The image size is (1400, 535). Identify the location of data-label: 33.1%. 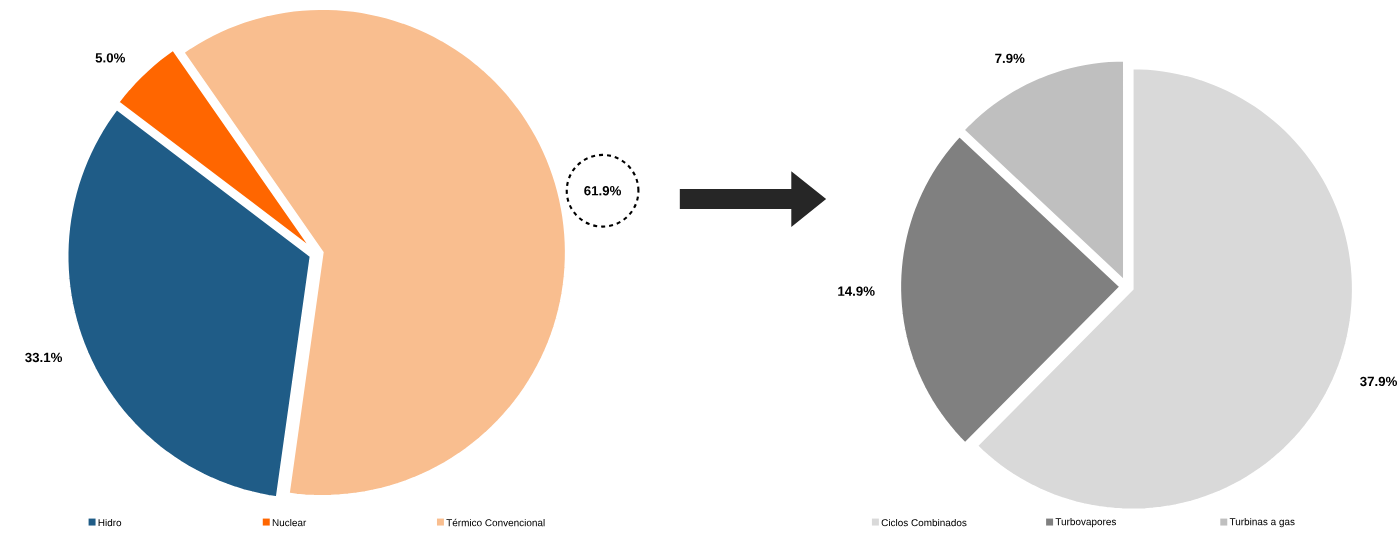
(44, 357).